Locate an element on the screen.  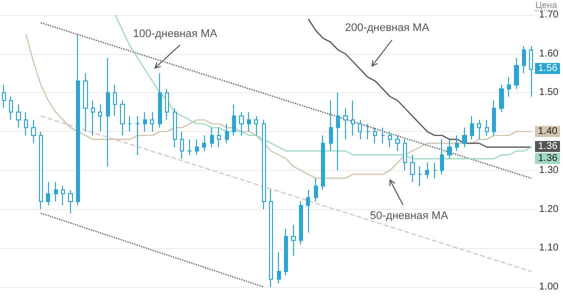
annotation: 200-дневная MA is located at coordinates (387, 28).